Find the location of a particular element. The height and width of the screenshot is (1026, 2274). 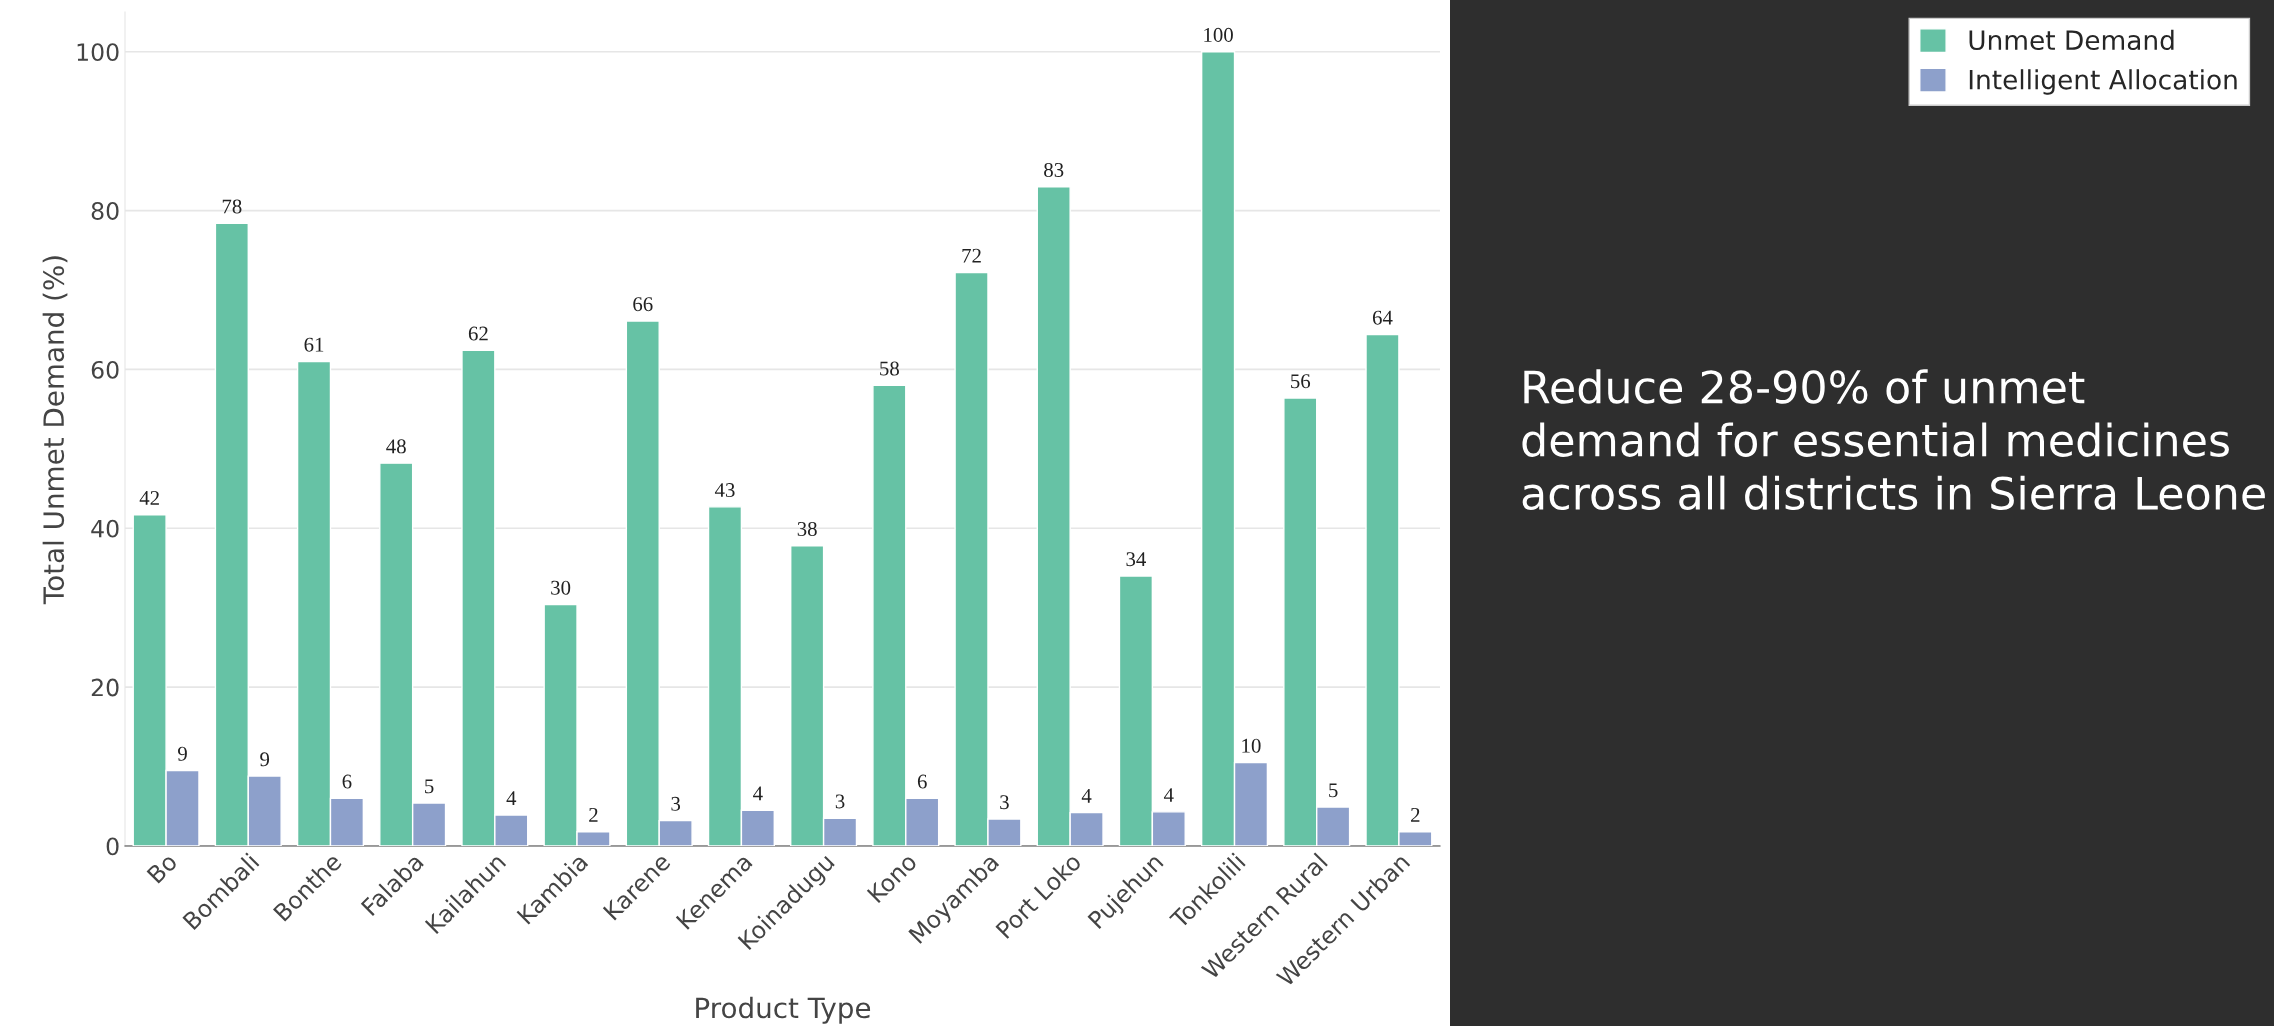

data-label: 64 is located at coordinates (1382, 317).